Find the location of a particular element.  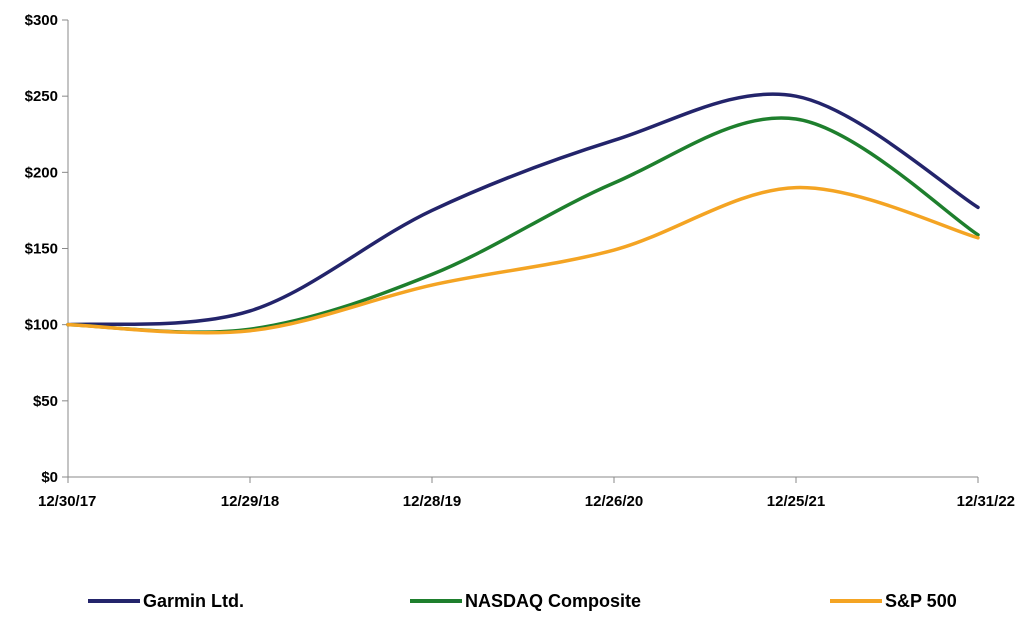

y-axis-ticks: $0 $50 $100 $150 $200 $250 $300 is located at coordinates (46, 249).